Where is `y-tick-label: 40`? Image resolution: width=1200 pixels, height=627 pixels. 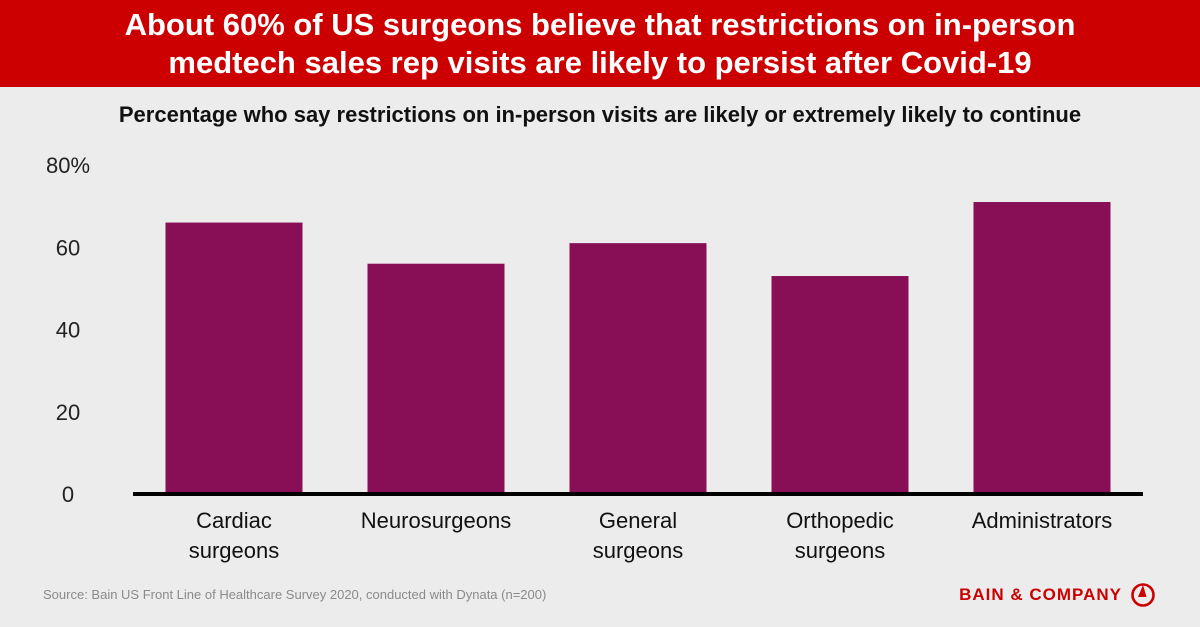
y-tick-label: 40 is located at coordinates (68, 330).